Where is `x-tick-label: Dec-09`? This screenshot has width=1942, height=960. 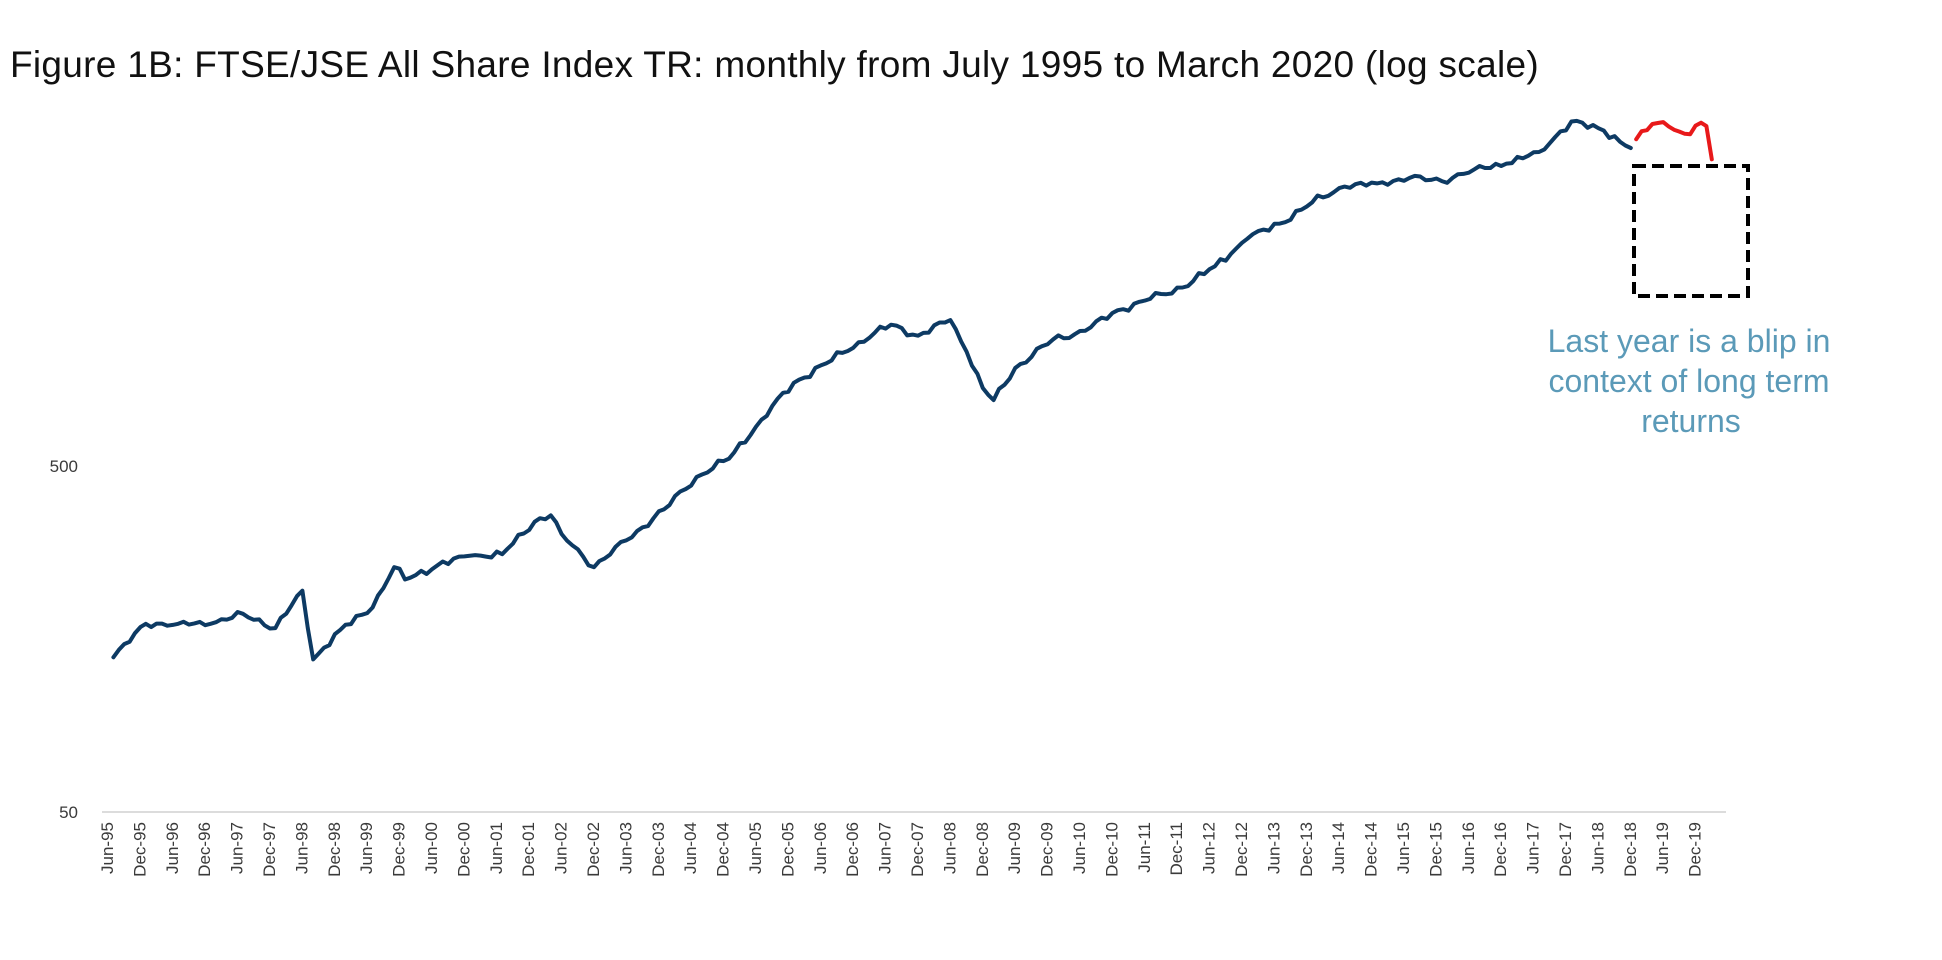 x-tick-label: Dec-09 is located at coordinates (1047, 849).